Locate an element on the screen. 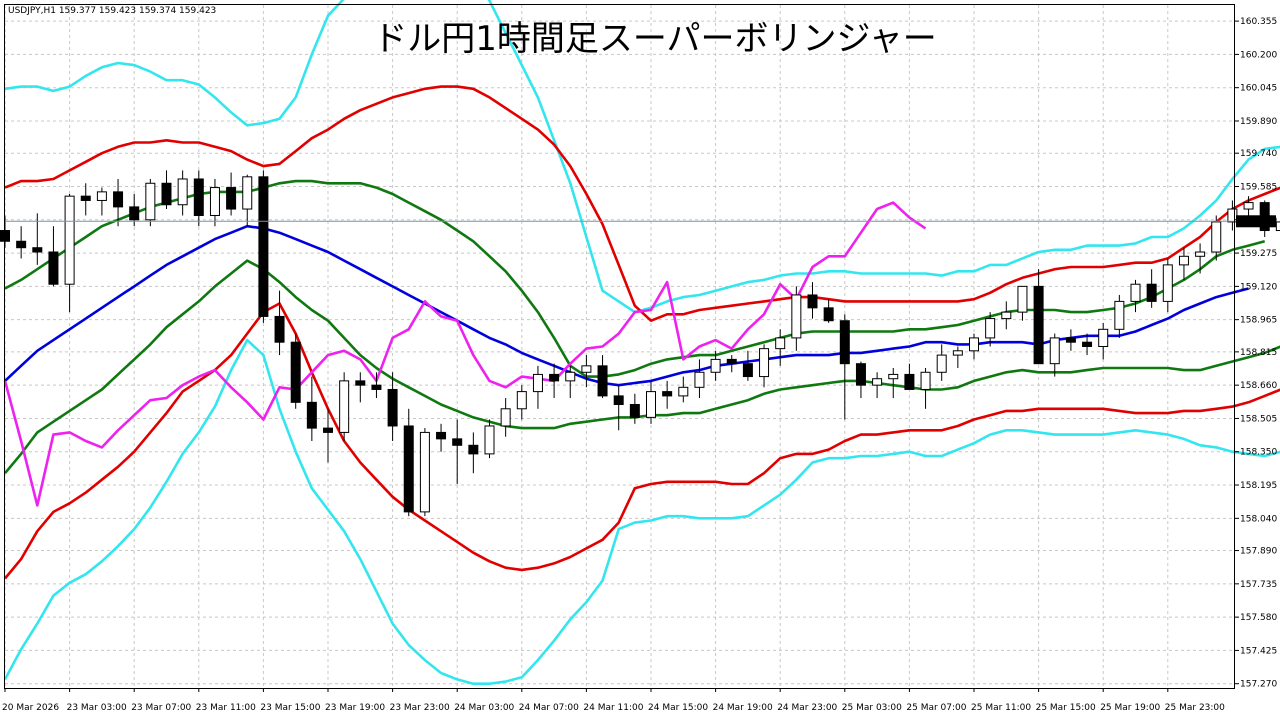 The image size is (1280, 718). y-tick-label: 158.660 is located at coordinates (1258, 386).